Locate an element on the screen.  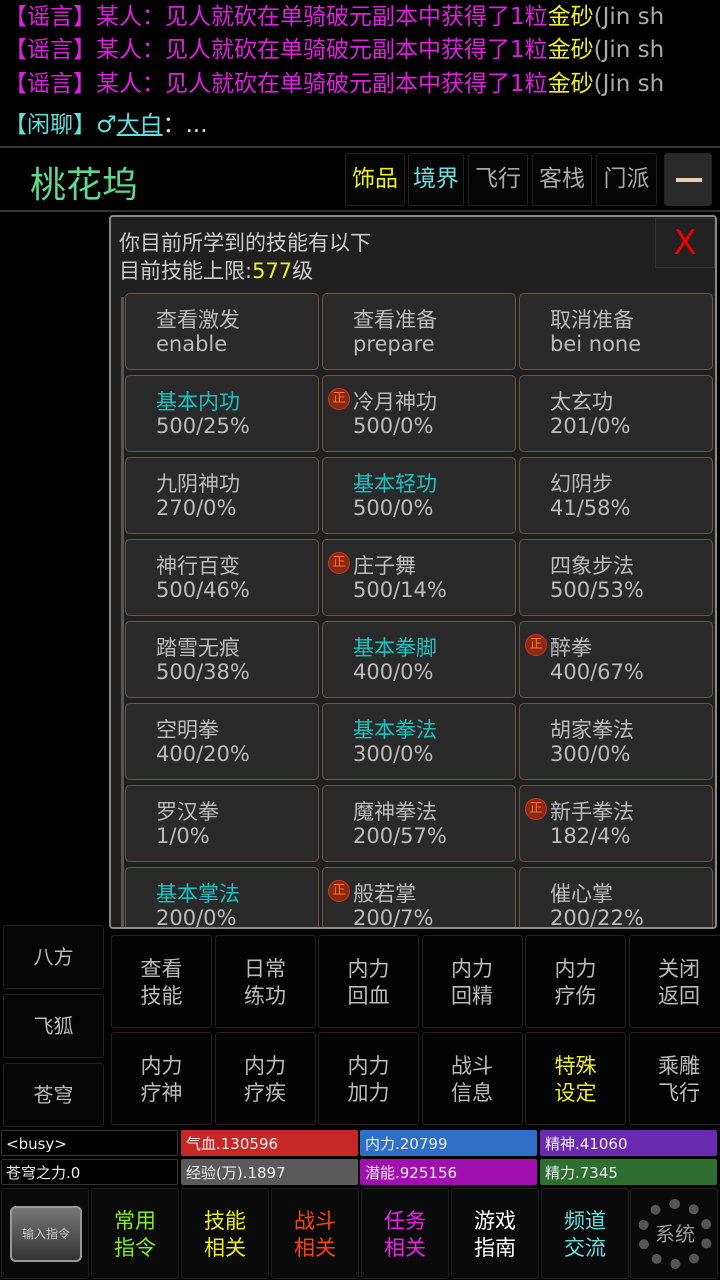
skill-item: 魔神拳法 200/57% is located at coordinates (419, 823).